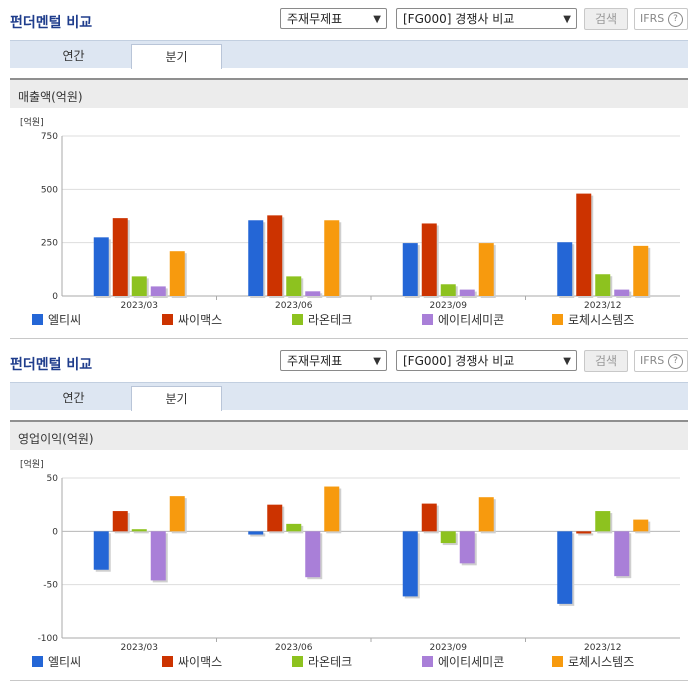  I want to click on y-tick-label: -50, so click(50, 586).